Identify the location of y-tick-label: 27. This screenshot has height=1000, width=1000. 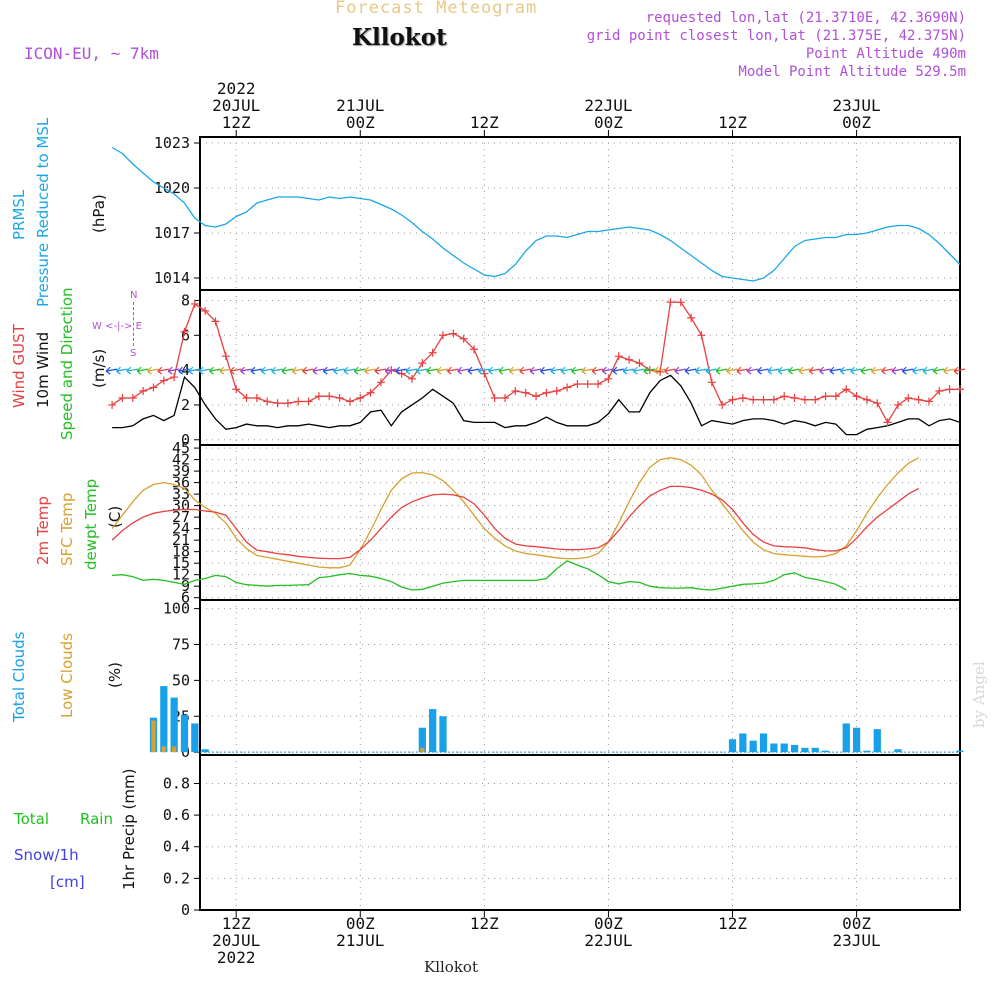
(181, 517).